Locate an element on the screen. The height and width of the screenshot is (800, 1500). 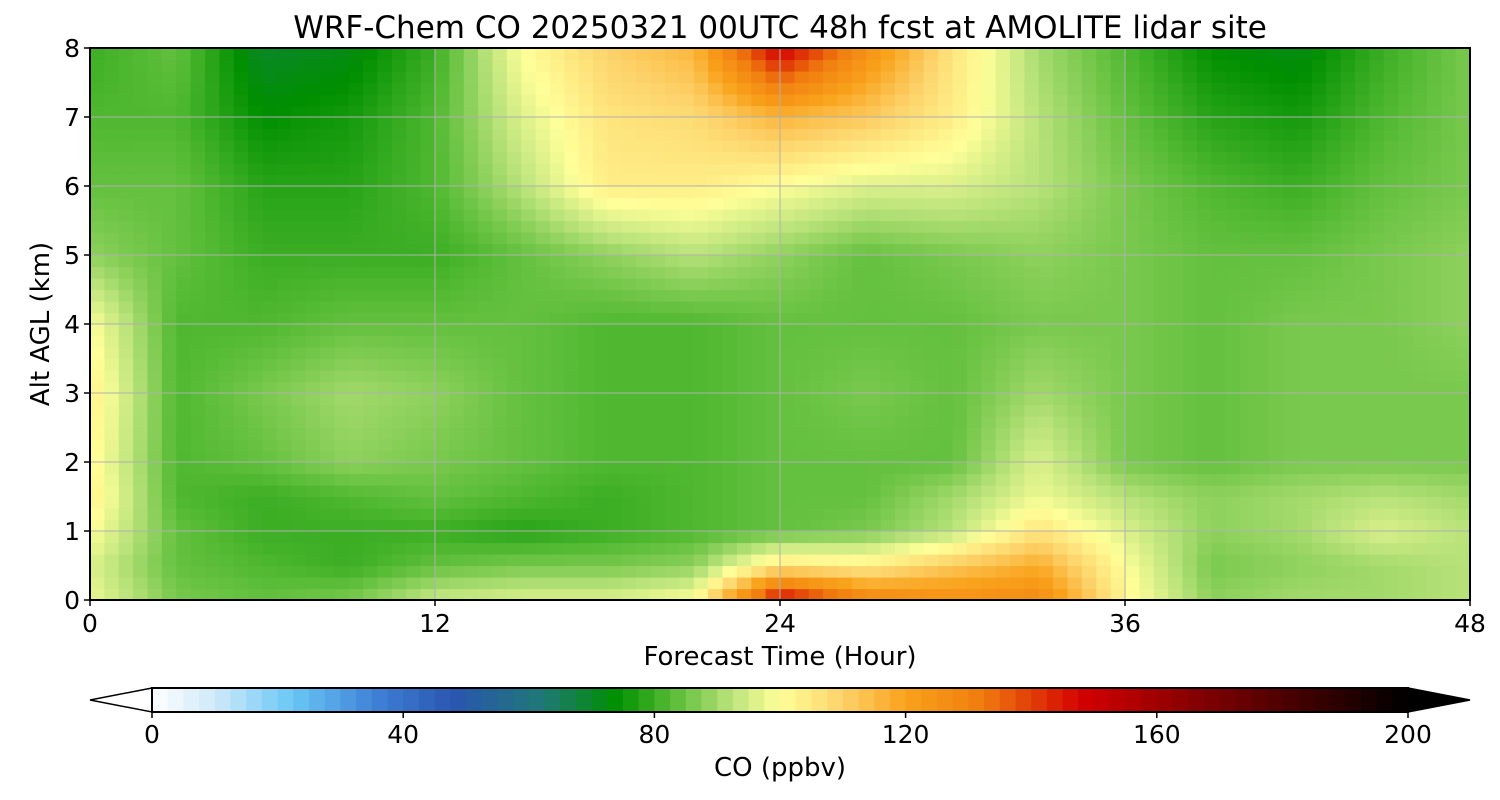
colorbar-frame is located at coordinates (780, 700).